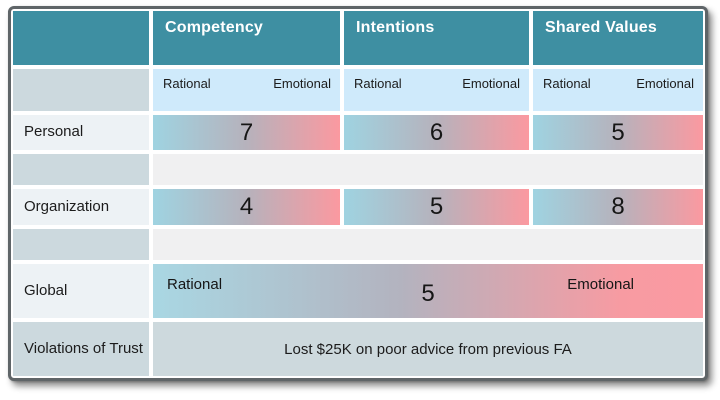 The width and height of the screenshot is (720, 400). I want to click on header-label: Intentions, so click(395, 27).